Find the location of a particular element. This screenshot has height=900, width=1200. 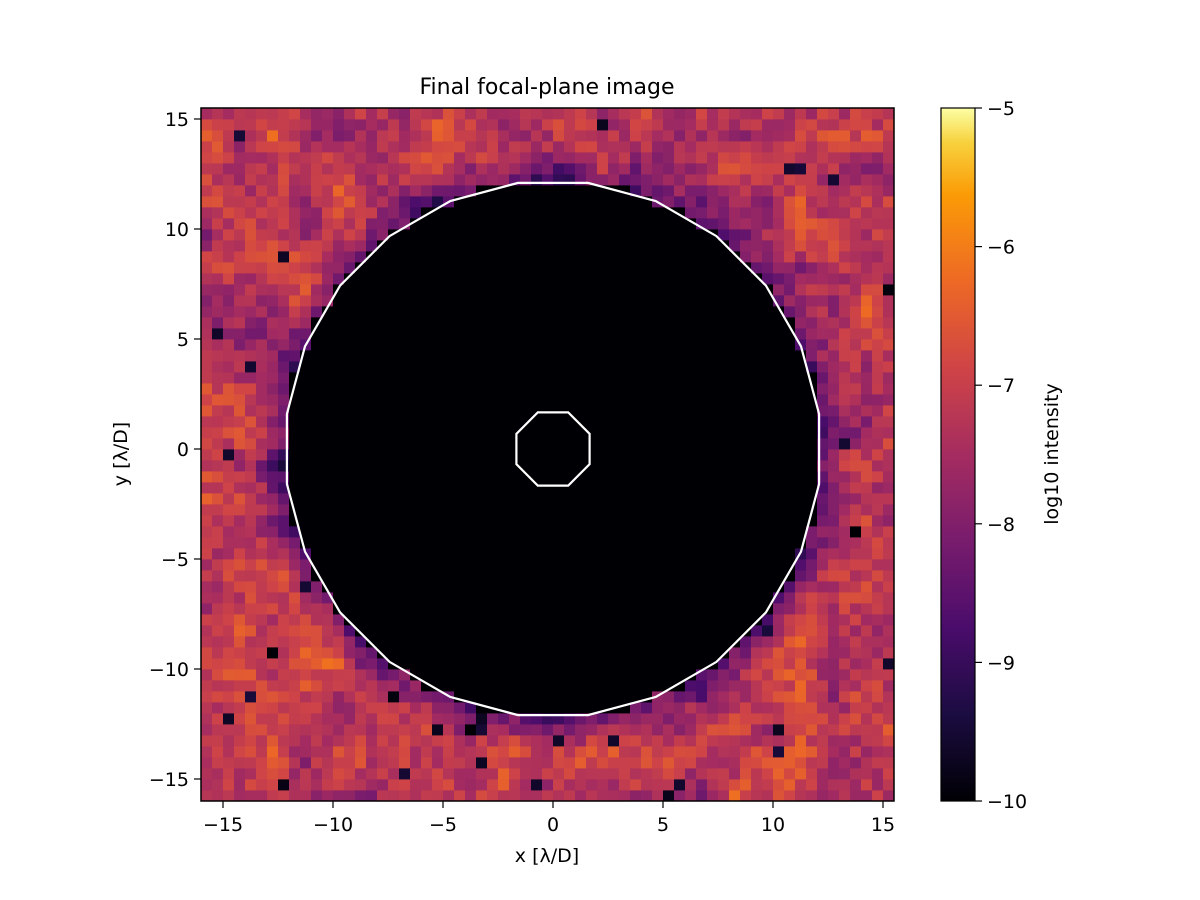

colorbar-label: log10 intensity is located at coordinates (1052, 454).